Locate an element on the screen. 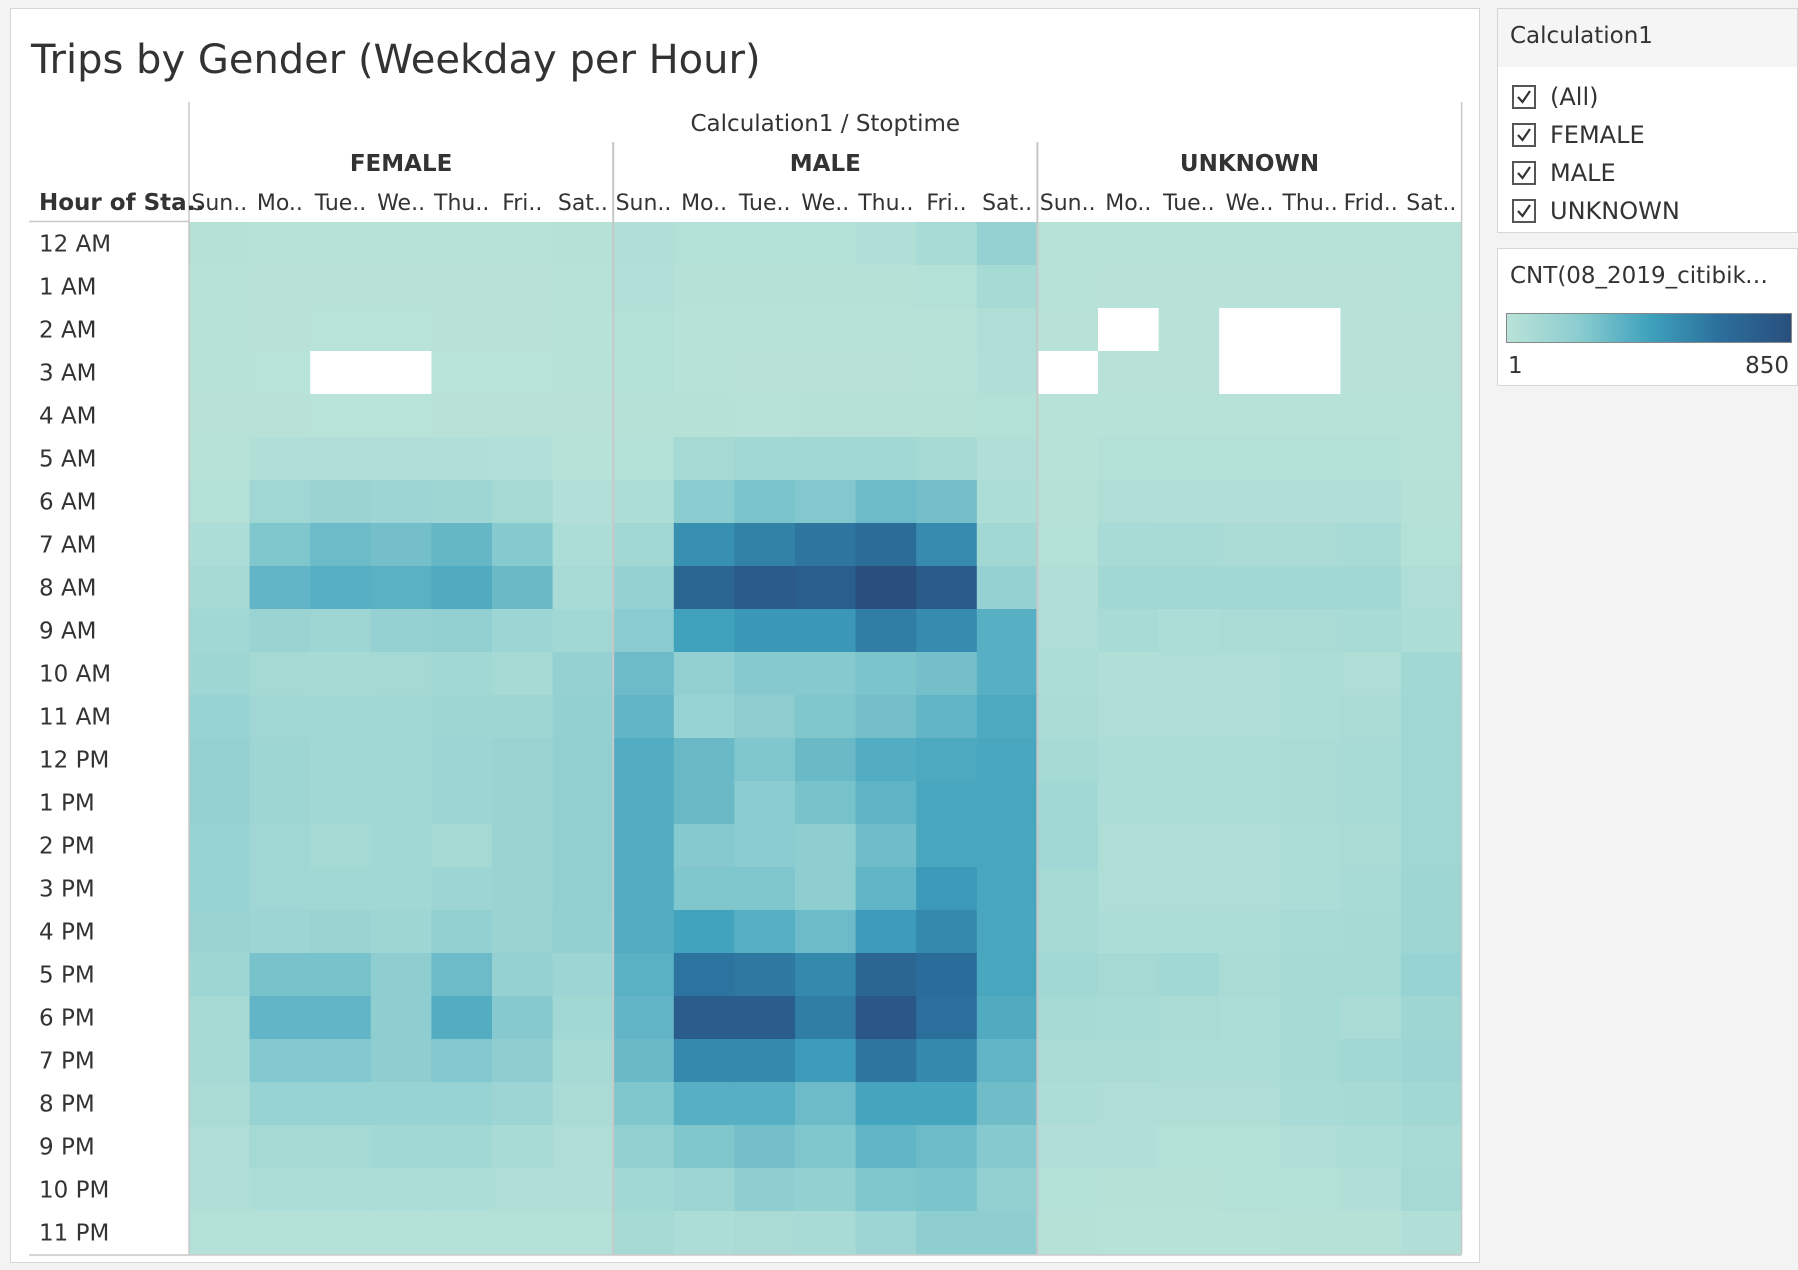 This screenshot has width=1798, height=1270. row-header-title: Hour of Sta.. is located at coordinates (121, 203).